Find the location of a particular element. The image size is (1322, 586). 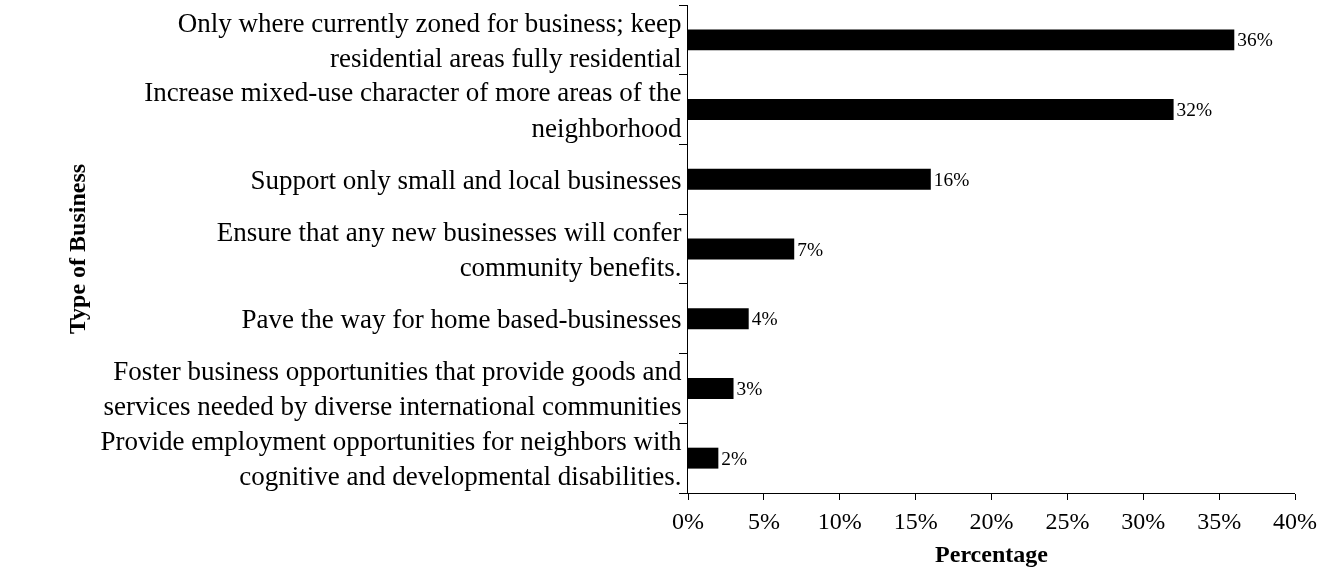

y-tick-label: Foster business opportunities that provide goods and services needed by diverse international communities is located at coordinates (393, 389).